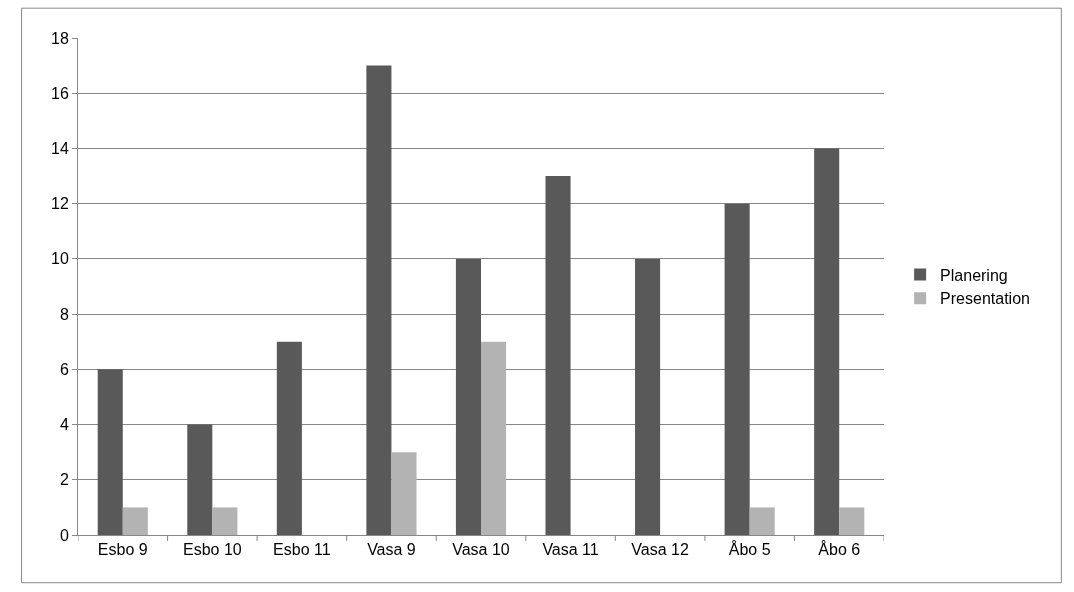 The width and height of the screenshot is (1074, 592). What do you see at coordinates (60, 204) in the screenshot?
I see `y-tick-label: 12` at bounding box center [60, 204].